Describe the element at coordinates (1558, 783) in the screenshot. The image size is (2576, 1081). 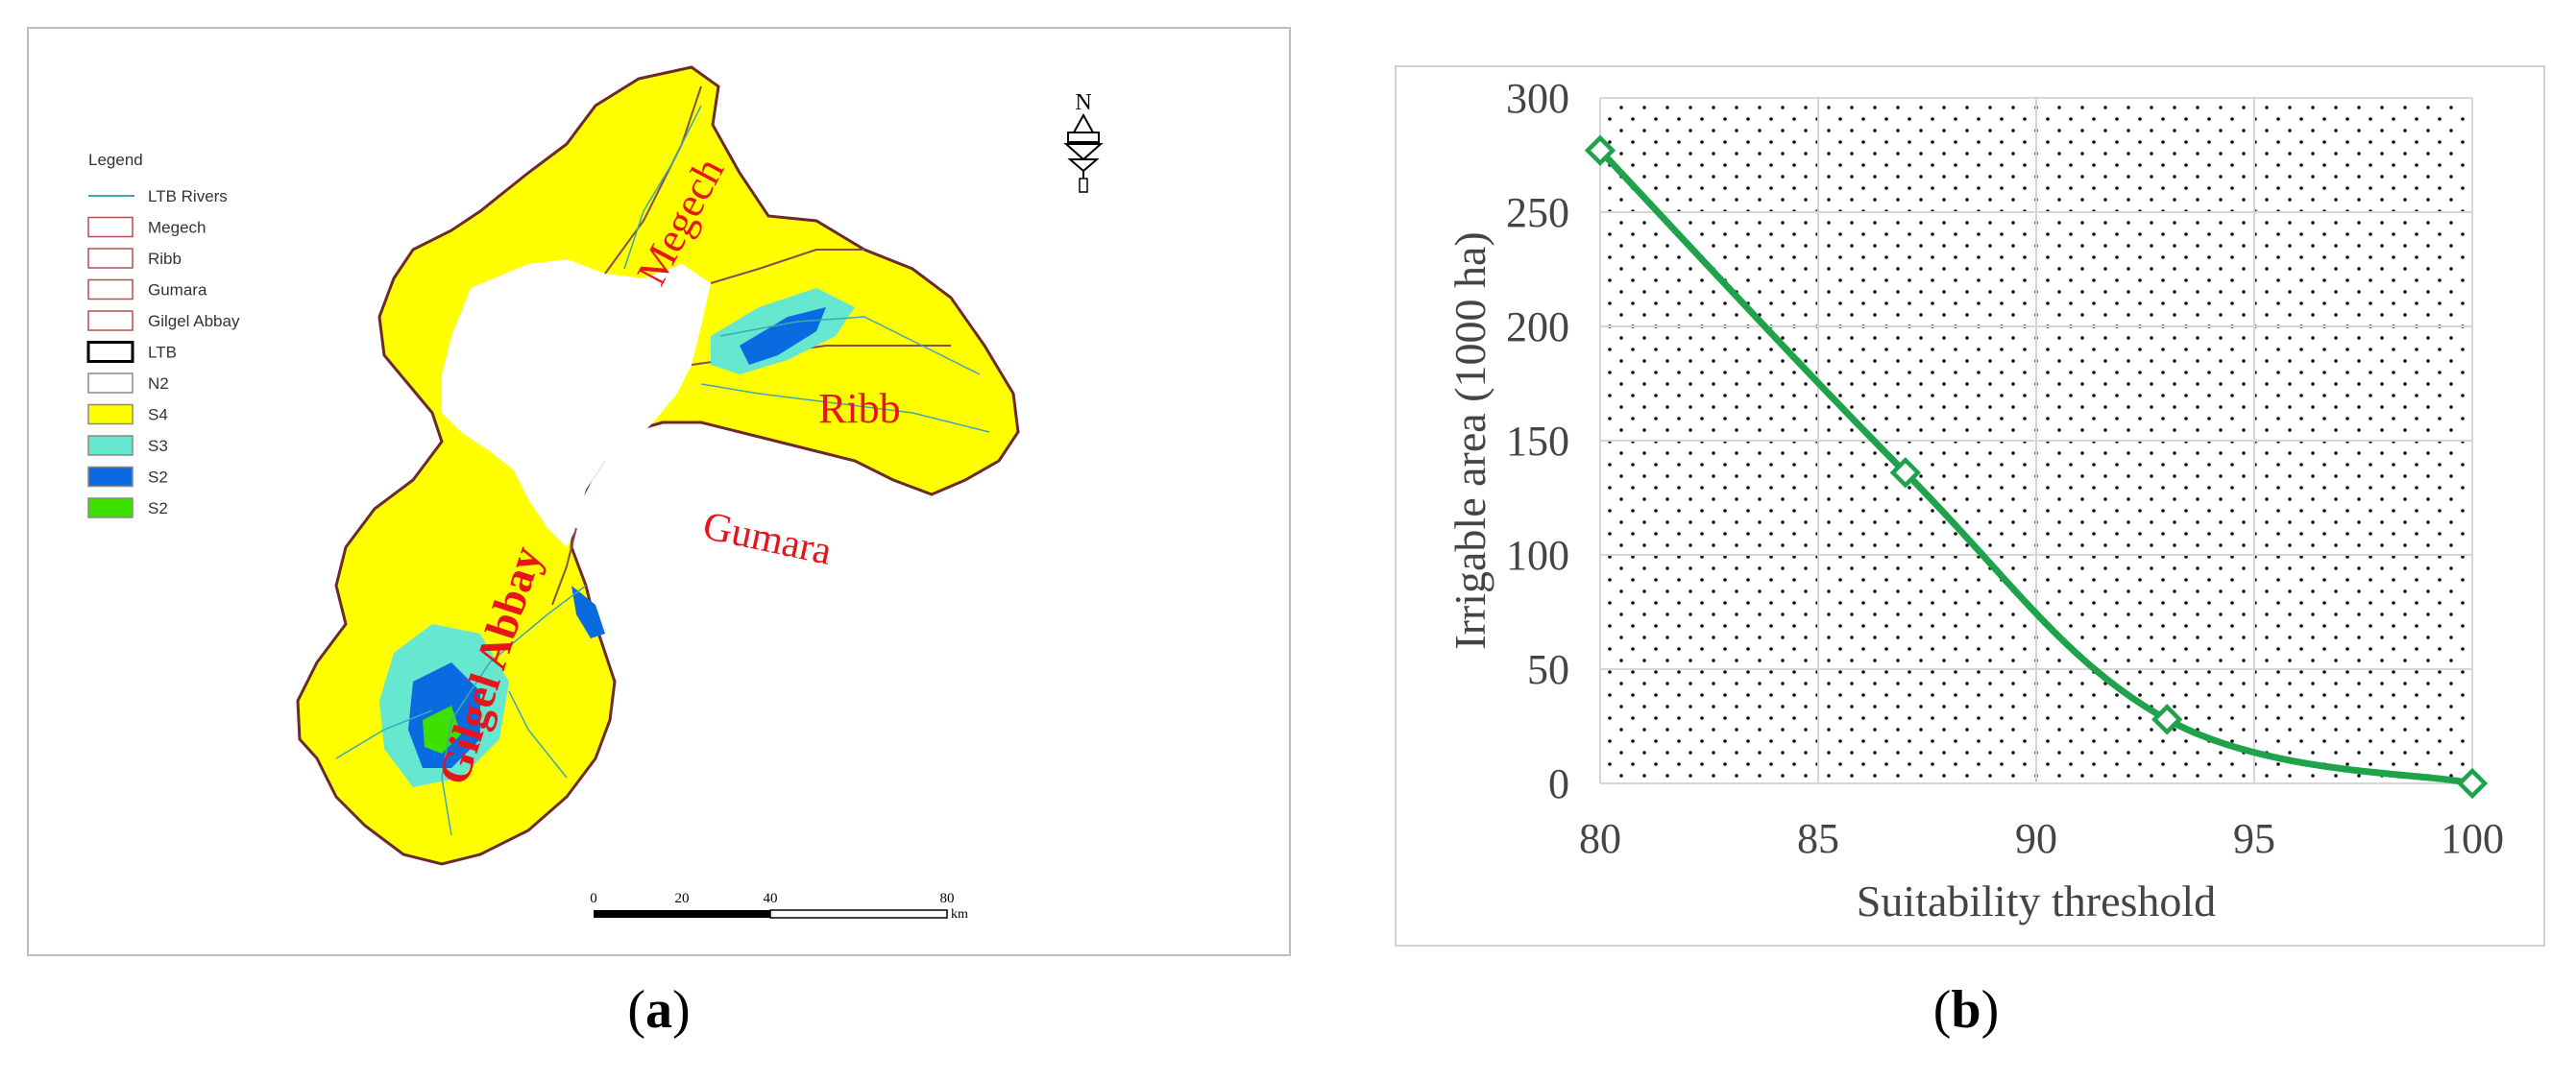
I see `y-tick-label: 0` at that location.